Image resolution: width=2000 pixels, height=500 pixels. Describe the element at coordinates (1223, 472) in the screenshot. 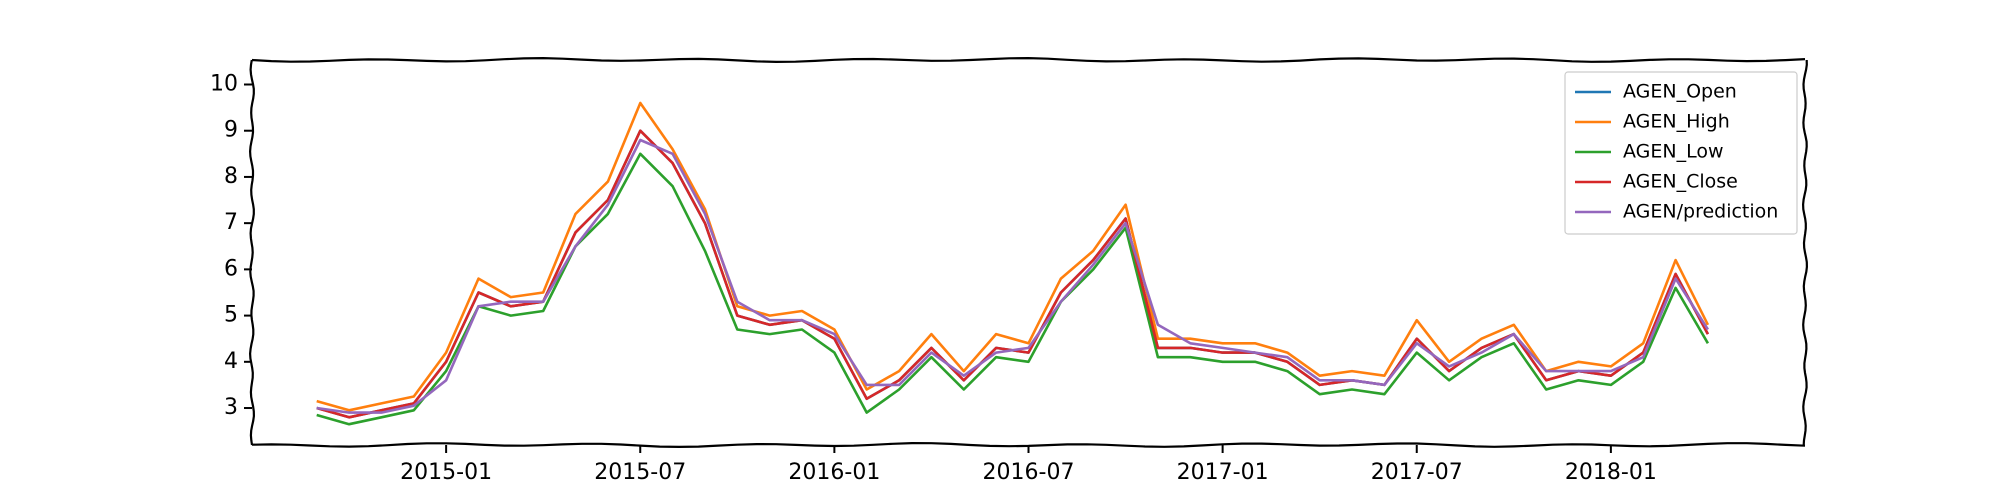

I see `x-tick-label: 2017-01` at that location.